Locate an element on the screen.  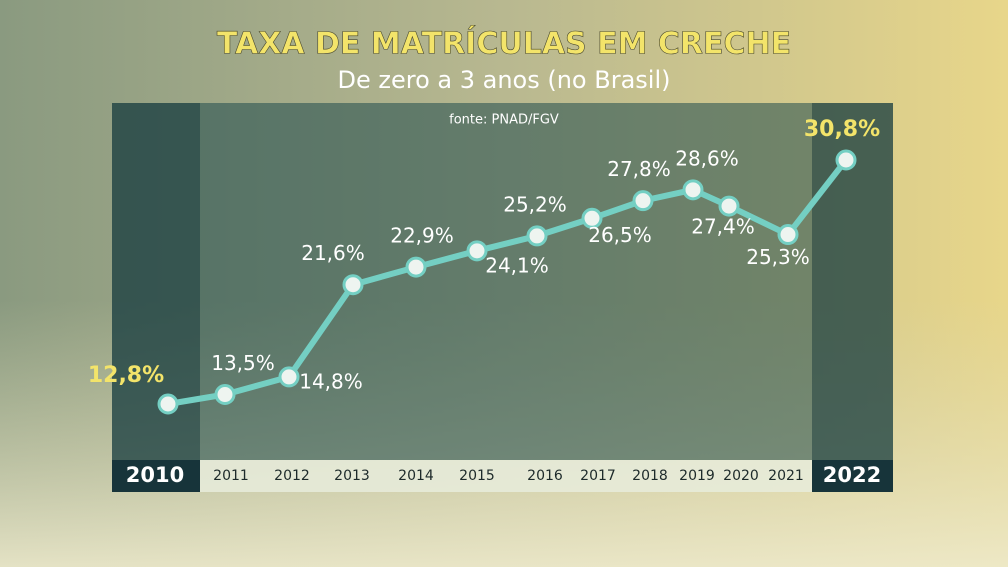
value-label: 13,5% is located at coordinates (243, 363).